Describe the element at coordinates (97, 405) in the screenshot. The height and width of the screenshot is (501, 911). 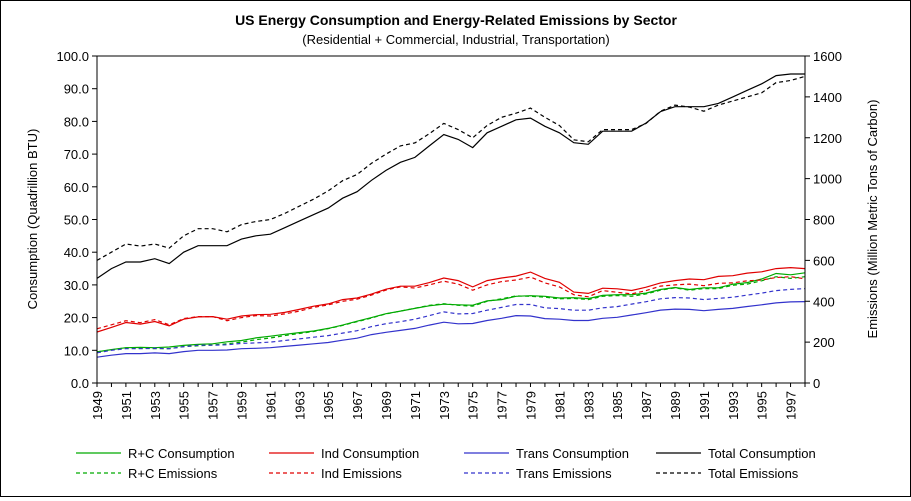
I see `x-tick-label: 1949` at that location.